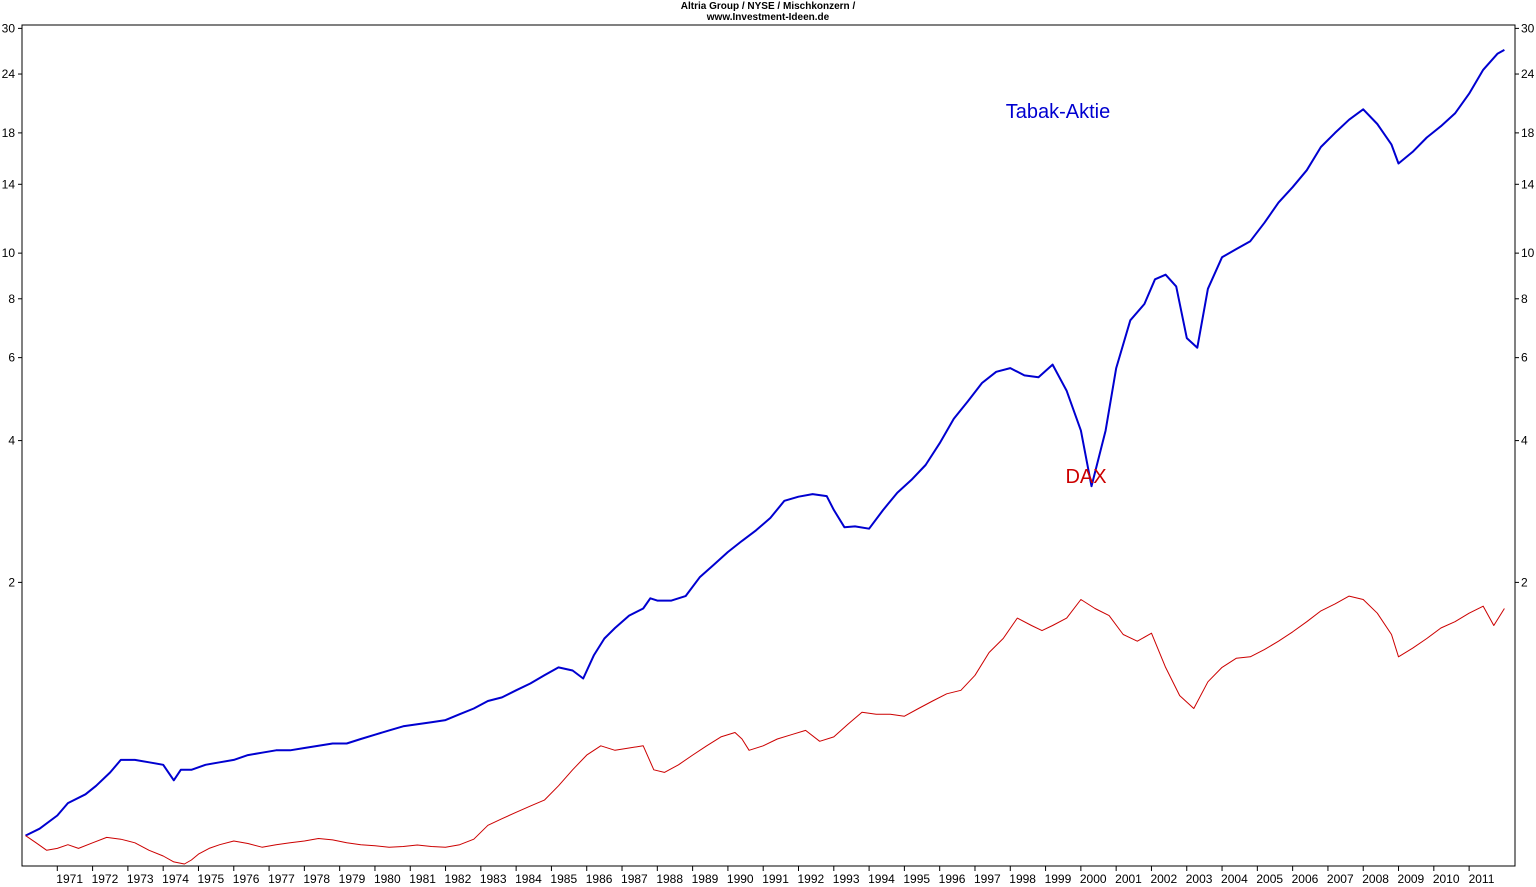 The height and width of the screenshot is (887, 1536). I want to click on x-tick-label: 1999, so click(1058, 879).